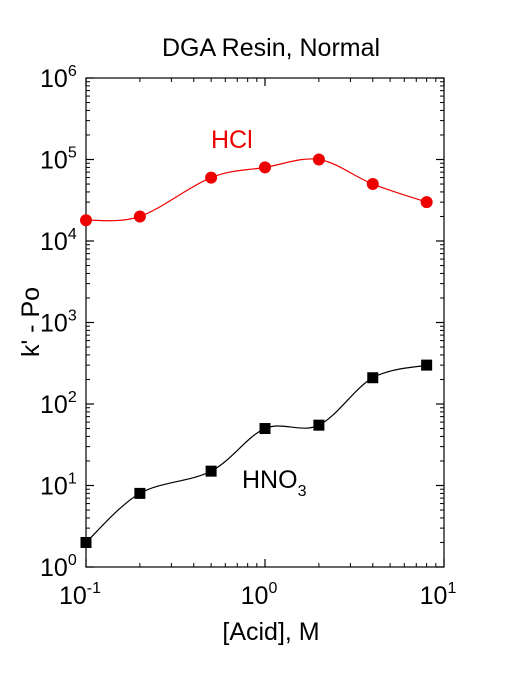 The width and height of the screenshot is (518, 677). I want to click on chart-title: DGA Resin, Normal, so click(271, 48).